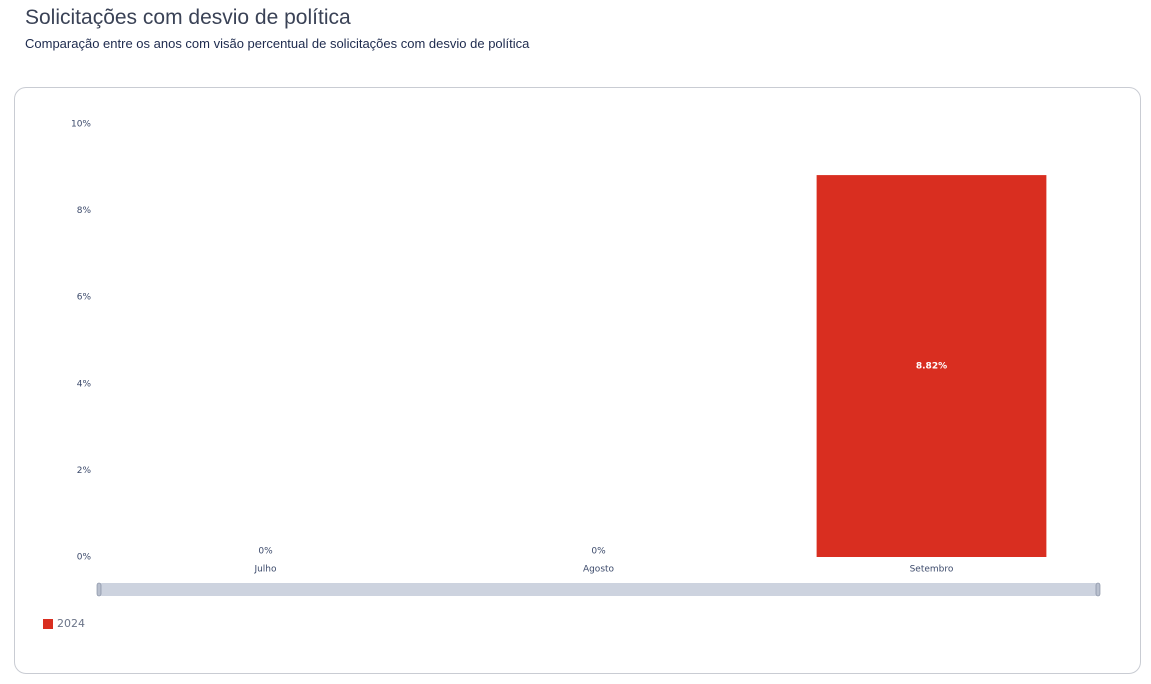 Image resolution: width=1151 pixels, height=684 pixels. Describe the element at coordinates (84, 471) in the screenshot. I see `y-tick-label: 2%` at that location.